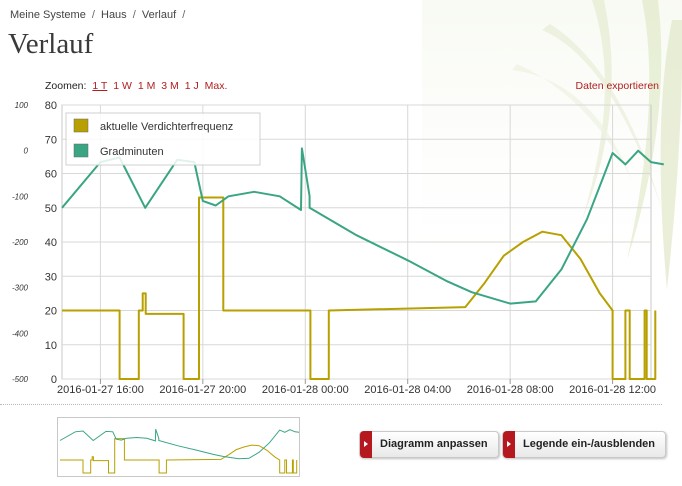  What do you see at coordinates (191, 86) in the screenshot?
I see `zoom-option-1-year: 1 J` at bounding box center [191, 86].